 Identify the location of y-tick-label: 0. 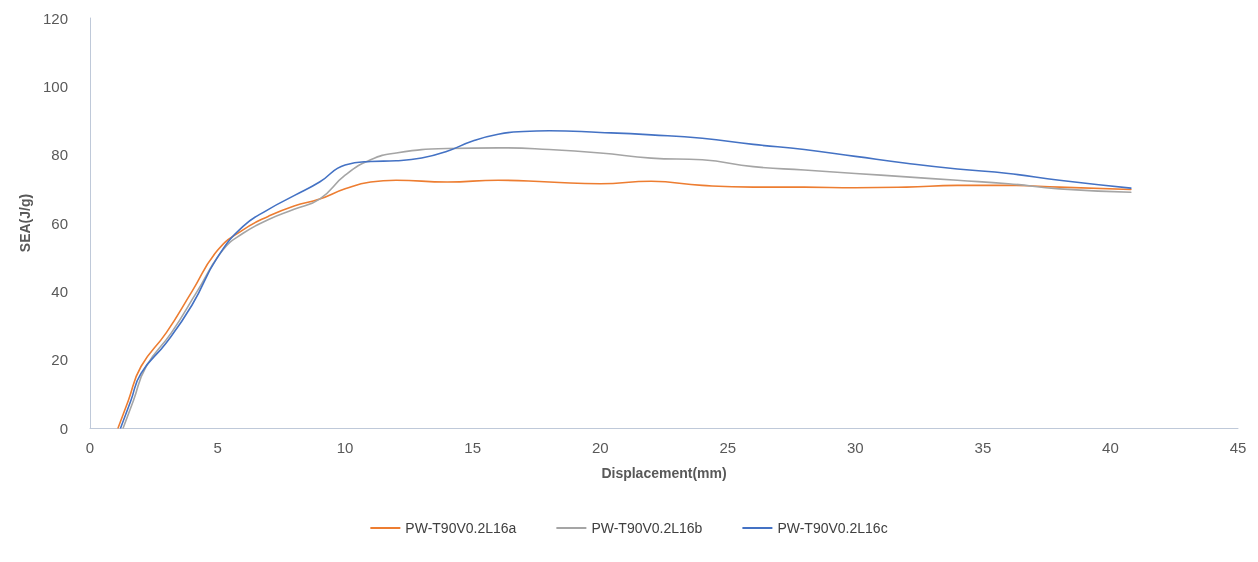
(63, 428).